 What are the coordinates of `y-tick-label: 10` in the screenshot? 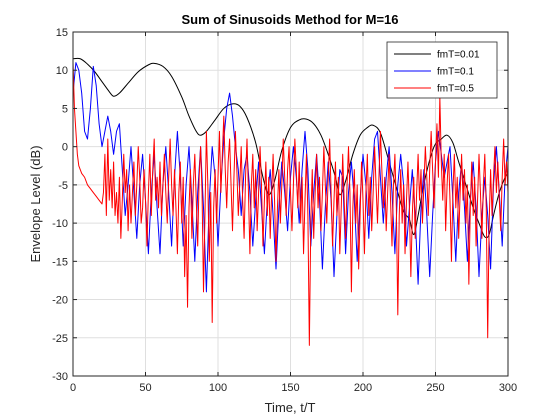 It's located at (62, 71).